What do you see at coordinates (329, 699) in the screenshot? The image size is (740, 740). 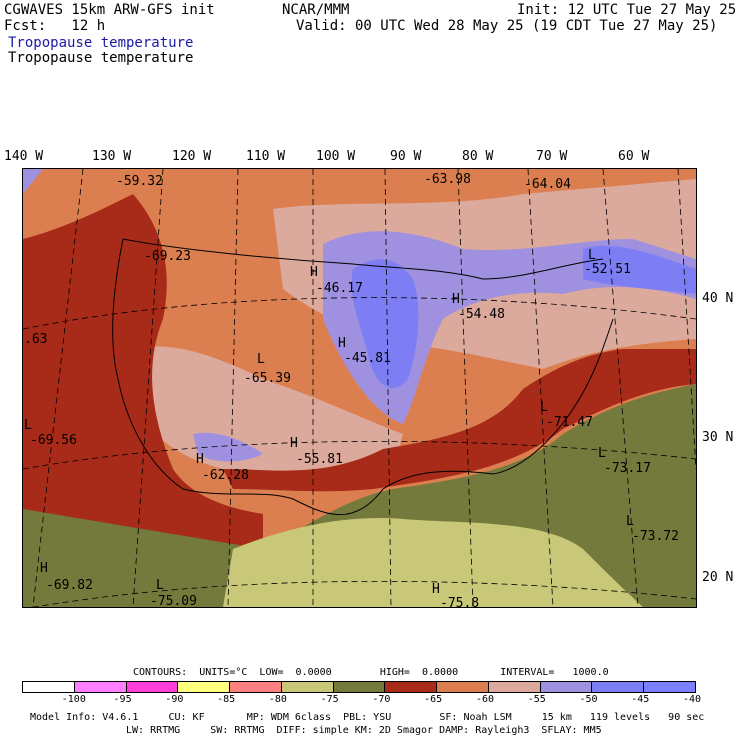 I see `color-legend-tick: -75` at bounding box center [329, 699].